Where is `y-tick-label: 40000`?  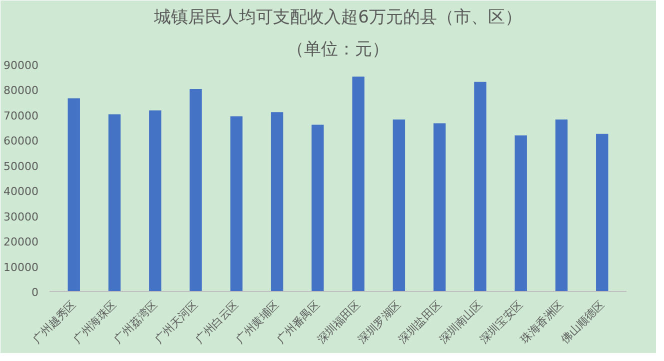
y-tick-label: 40000 is located at coordinates (21, 191).